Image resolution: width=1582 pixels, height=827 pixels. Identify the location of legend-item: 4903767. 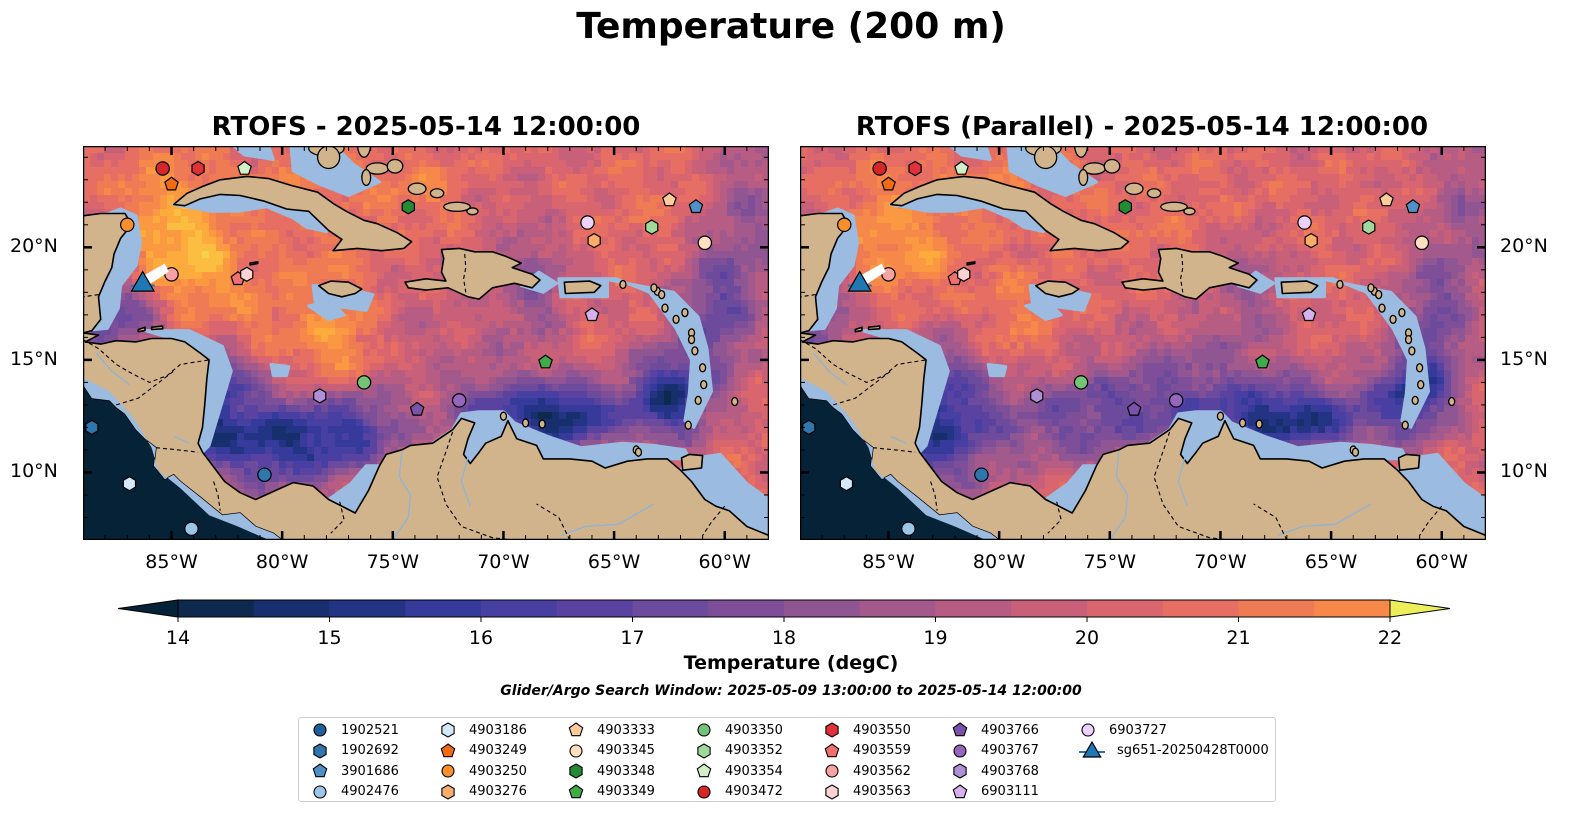
(994, 751).